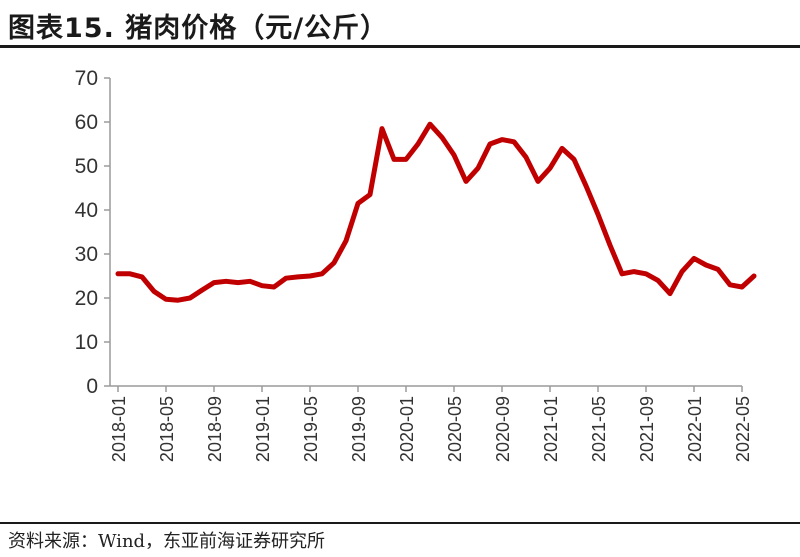  Describe the element at coordinates (599, 429) in the screenshot. I see `x-tick-label: 2021-05` at that location.